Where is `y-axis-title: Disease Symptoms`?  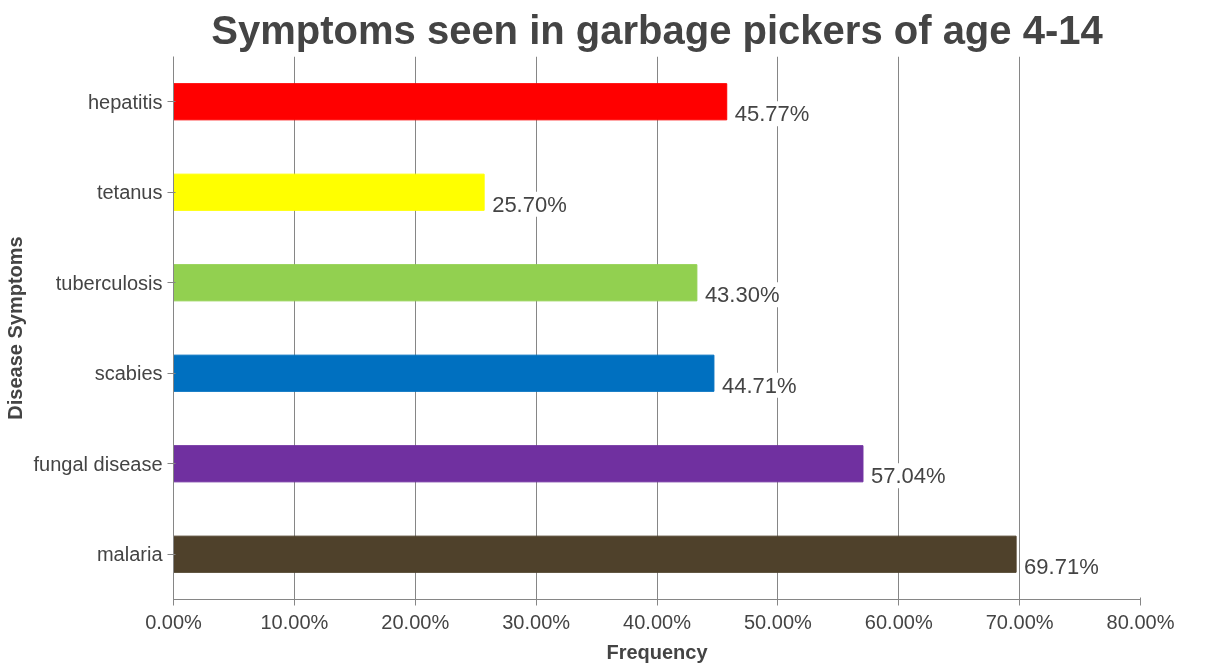
y-axis-title: Disease Symptoms is located at coordinates (14, 328).